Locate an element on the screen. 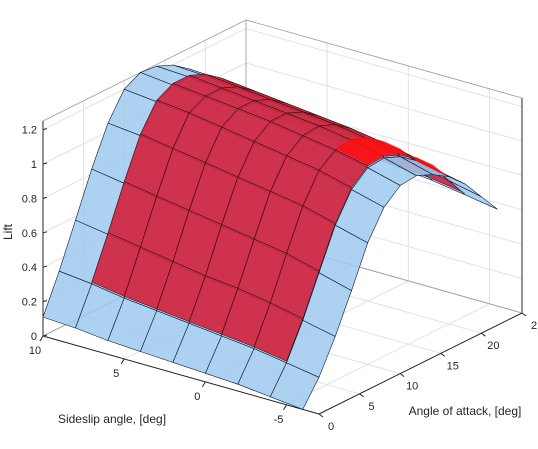  y-tick-label: 0 is located at coordinates (197, 397).